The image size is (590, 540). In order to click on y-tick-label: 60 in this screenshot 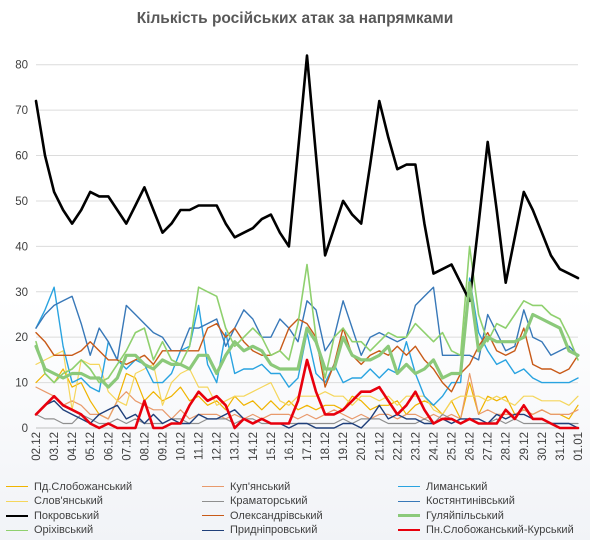, I will do `click(21, 157)`.